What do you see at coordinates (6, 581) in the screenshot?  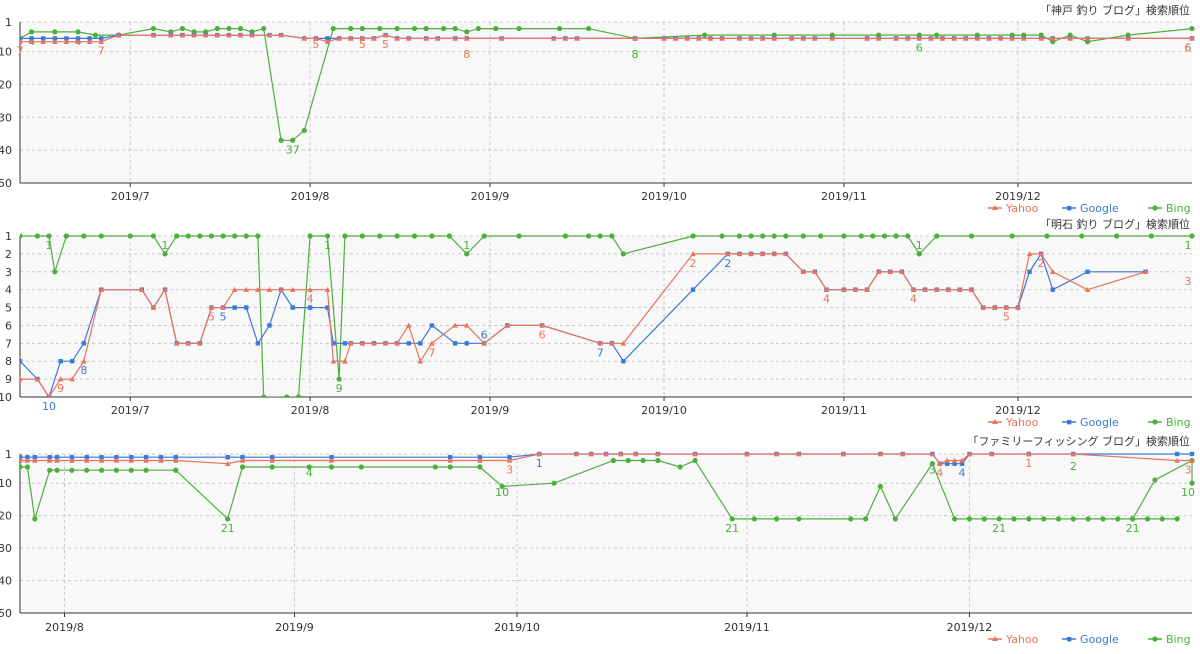 I see `y-tick-label: 40` at bounding box center [6, 581].